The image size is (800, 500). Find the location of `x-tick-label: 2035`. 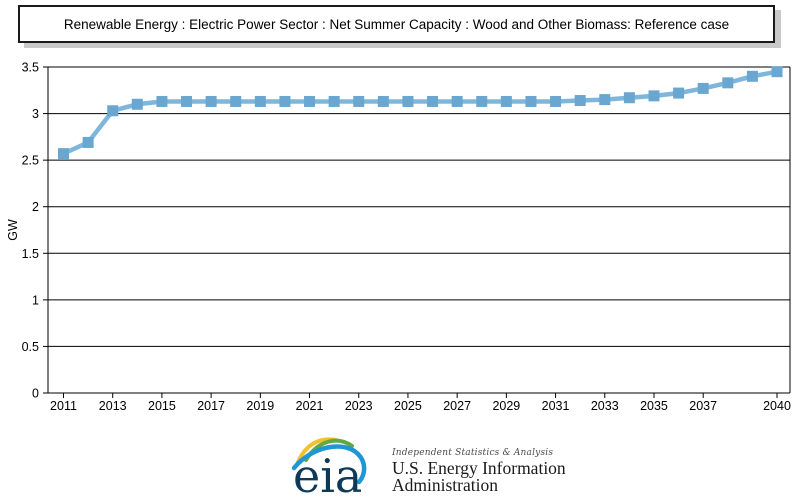

x-tick-label: 2035 is located at coordinates (654, 406).